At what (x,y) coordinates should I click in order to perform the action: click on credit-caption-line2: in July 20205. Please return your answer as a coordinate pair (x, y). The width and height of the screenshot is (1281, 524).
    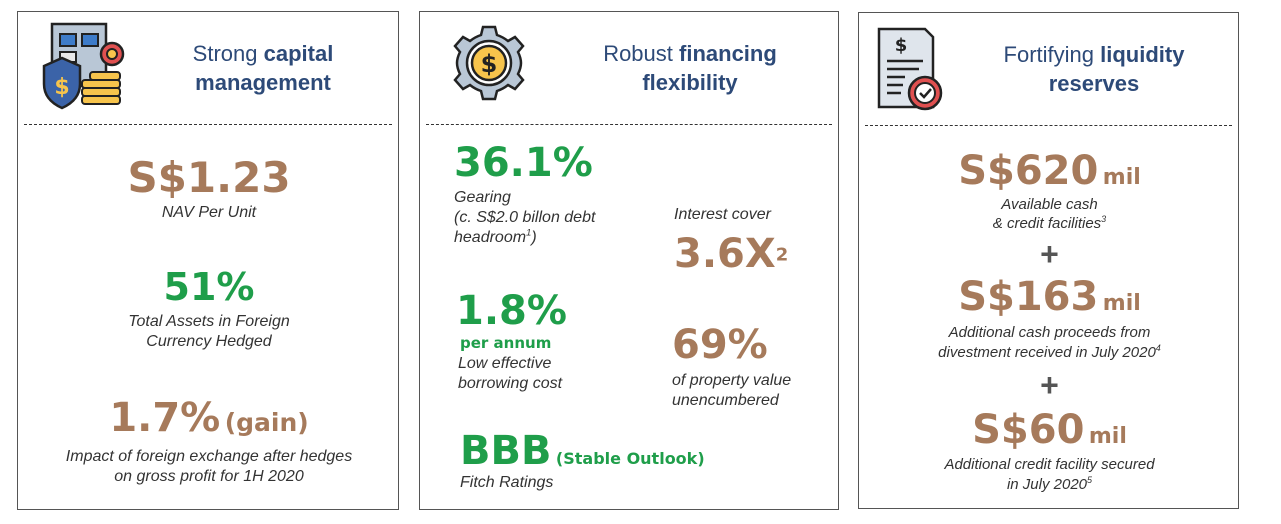
    Looking at the image, I should click on (1049, 485).